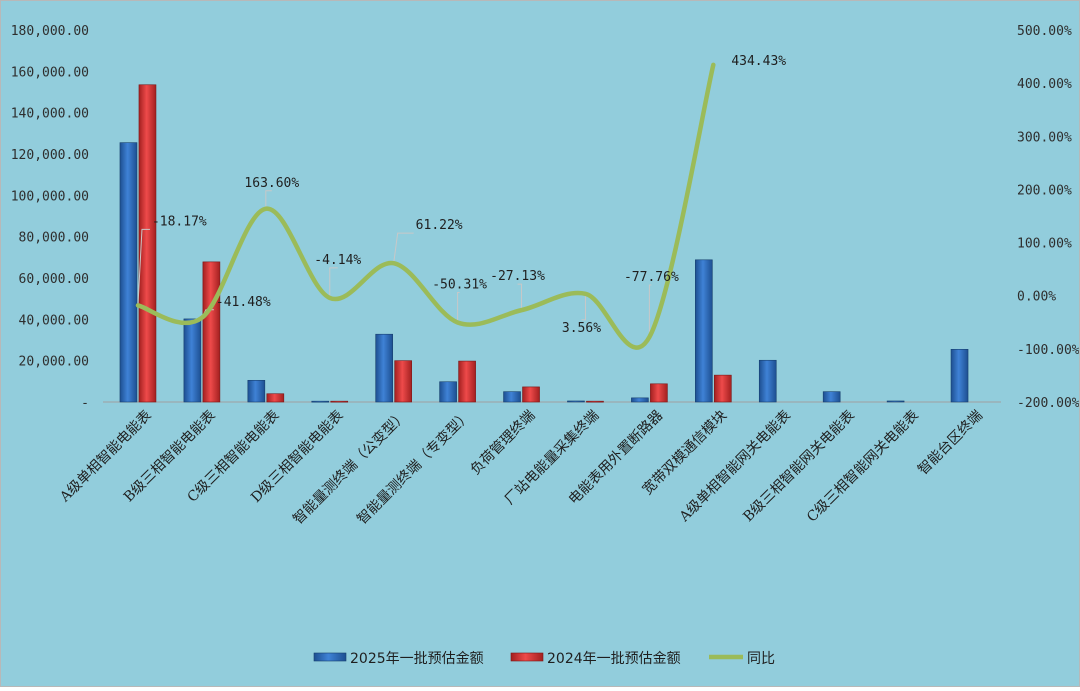 This screenshot has height=691, width=1080. I want to click on y-right-tick-label: 400.00%, so click(1044, 84).